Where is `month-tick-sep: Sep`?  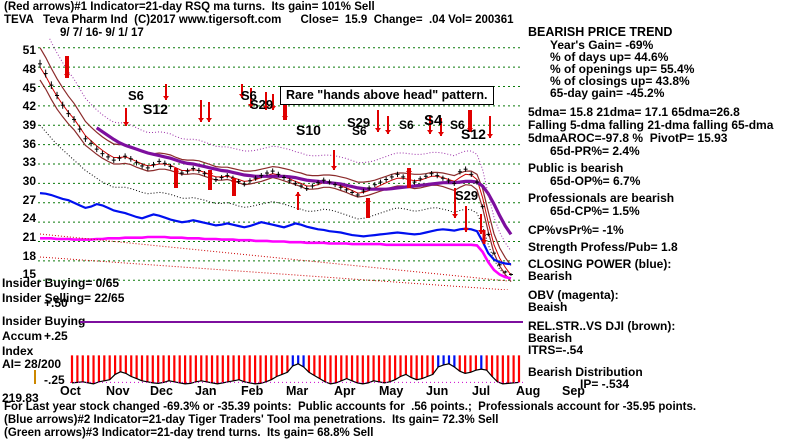
month-tick-sep: Sep is located at coordinates (573, 391).